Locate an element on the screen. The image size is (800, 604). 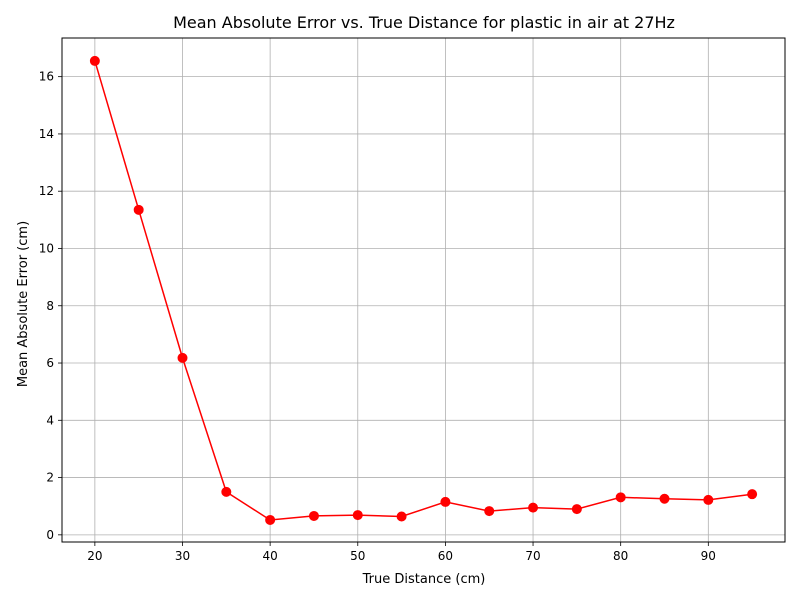
y-tick-label: 6 is located at coordinates (50, 363).